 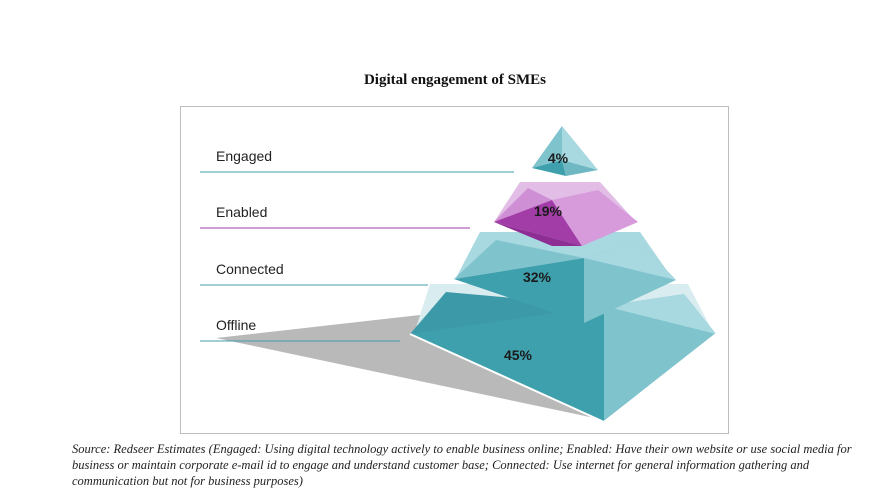 I want to click on tier-enabled-right-face, so click(x=595, y=218).